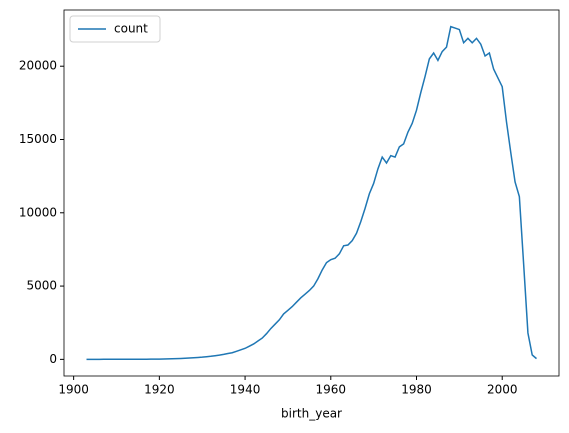 The height and width of the screenshot is (433, 569). Describe the element at coordinates (311, 414) in the screenshot. I see `x-axis-label: birth_year` at that location.